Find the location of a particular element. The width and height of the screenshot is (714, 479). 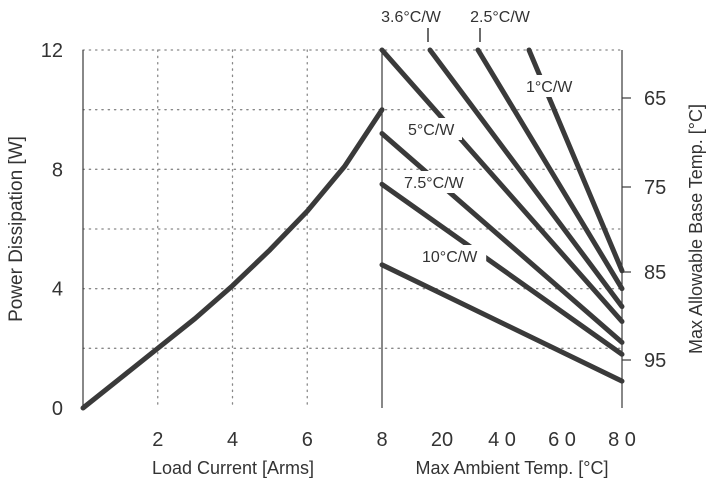

series-label: 7.5°C/W is located at coordinates (434, 183).